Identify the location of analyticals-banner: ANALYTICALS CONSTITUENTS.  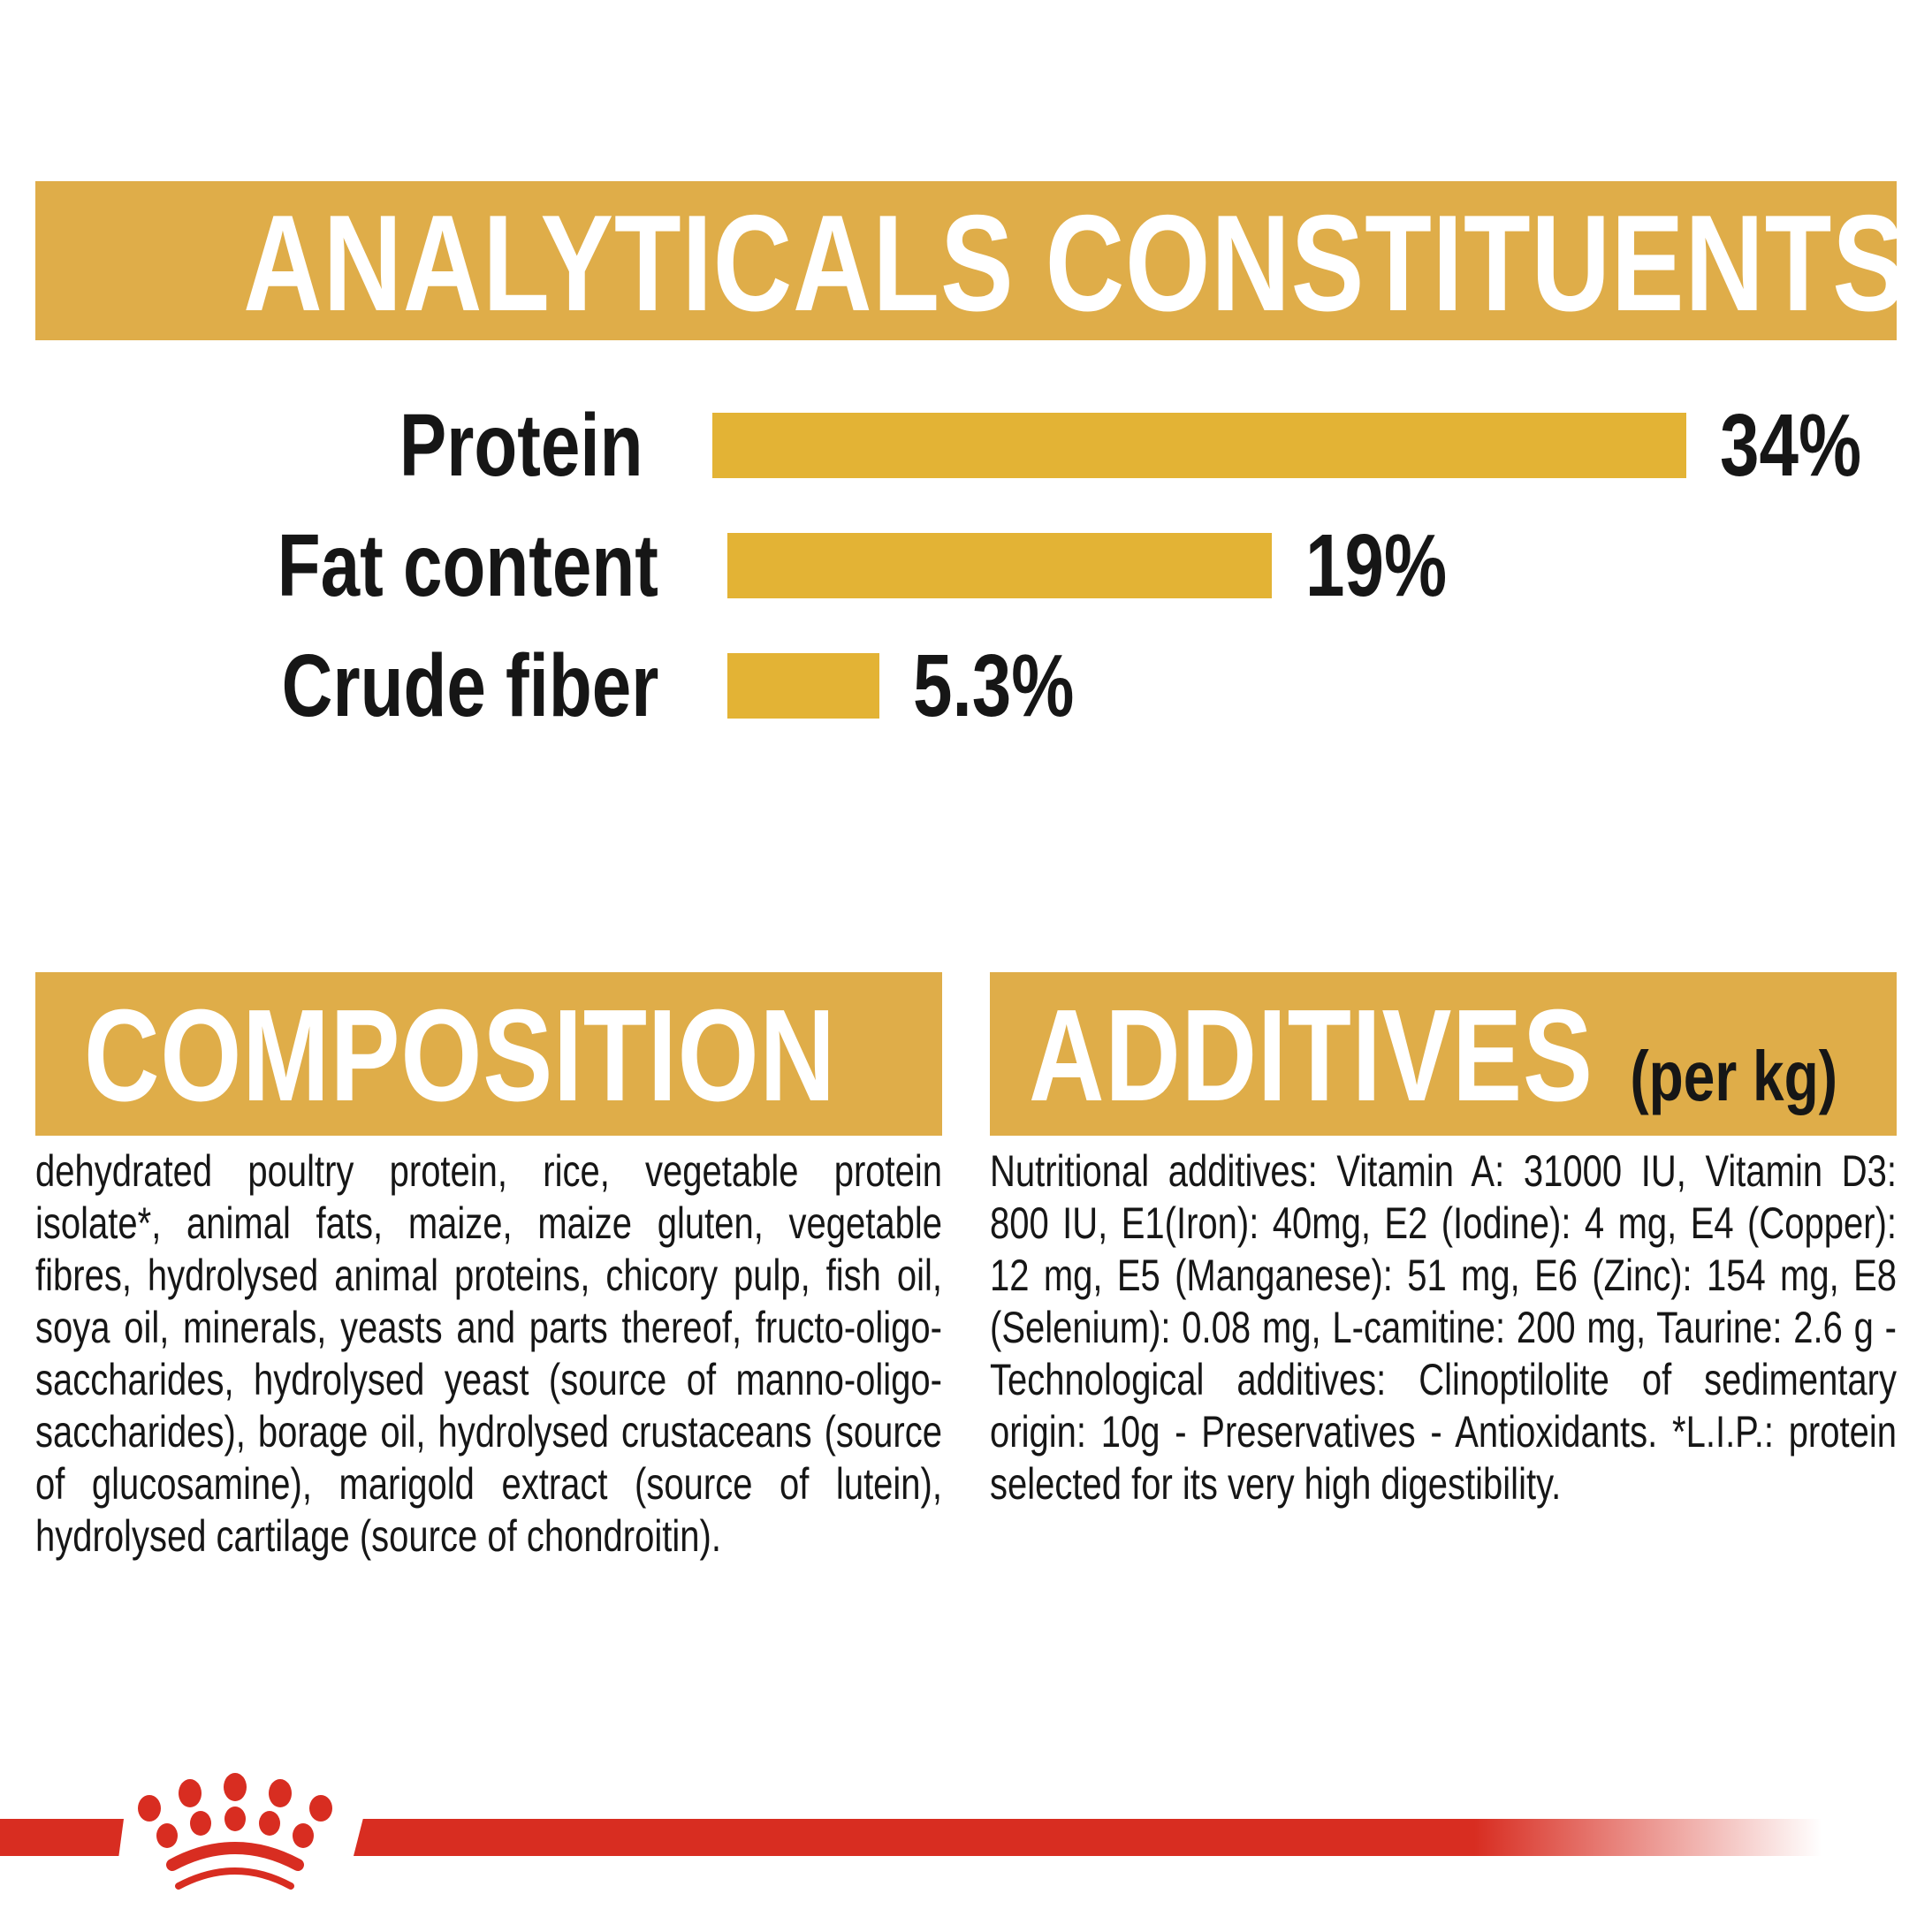
(970, 261).